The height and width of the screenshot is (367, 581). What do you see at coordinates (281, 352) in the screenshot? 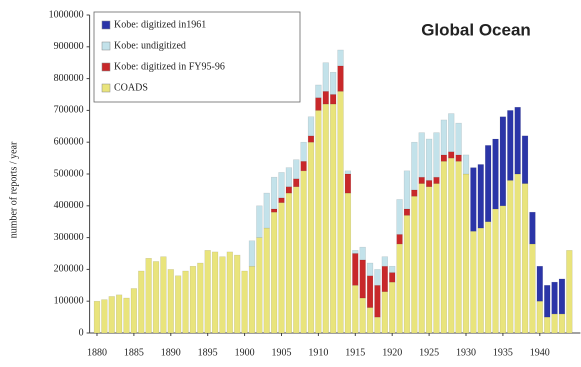
I see `x-tick-label: 1905` at bounding box center [281, 352].